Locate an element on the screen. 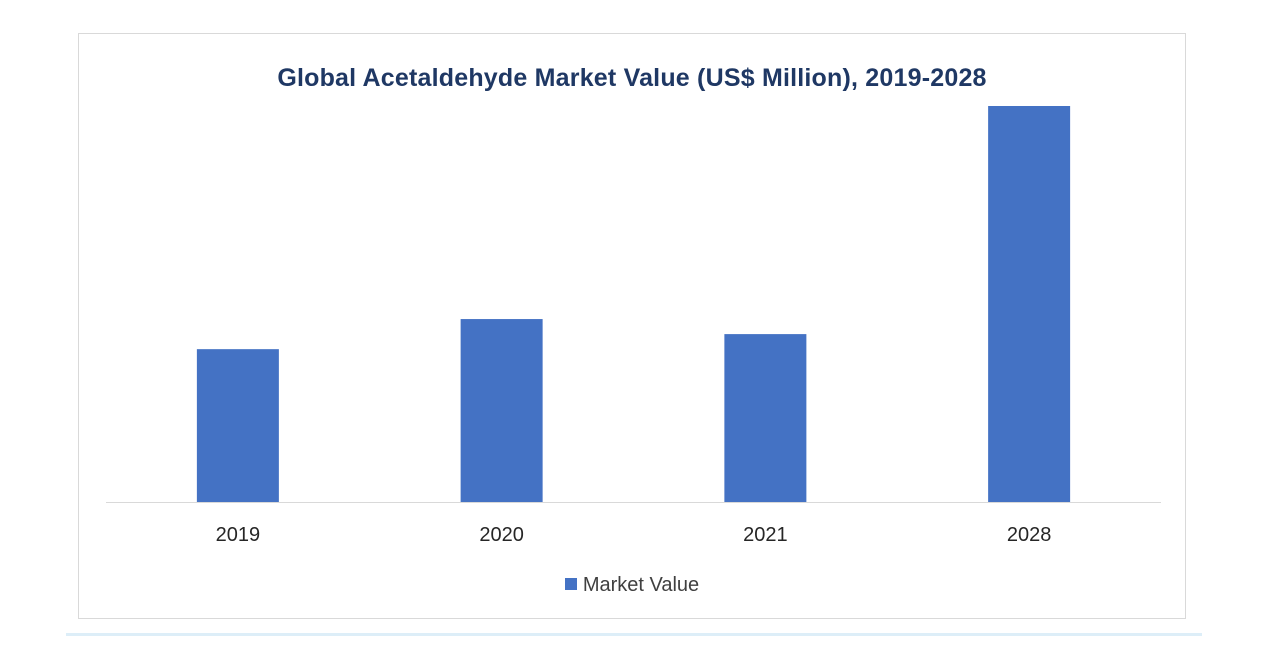 The image size is (1280, 670). bar-2028 is located at coordinates (1029, 304).